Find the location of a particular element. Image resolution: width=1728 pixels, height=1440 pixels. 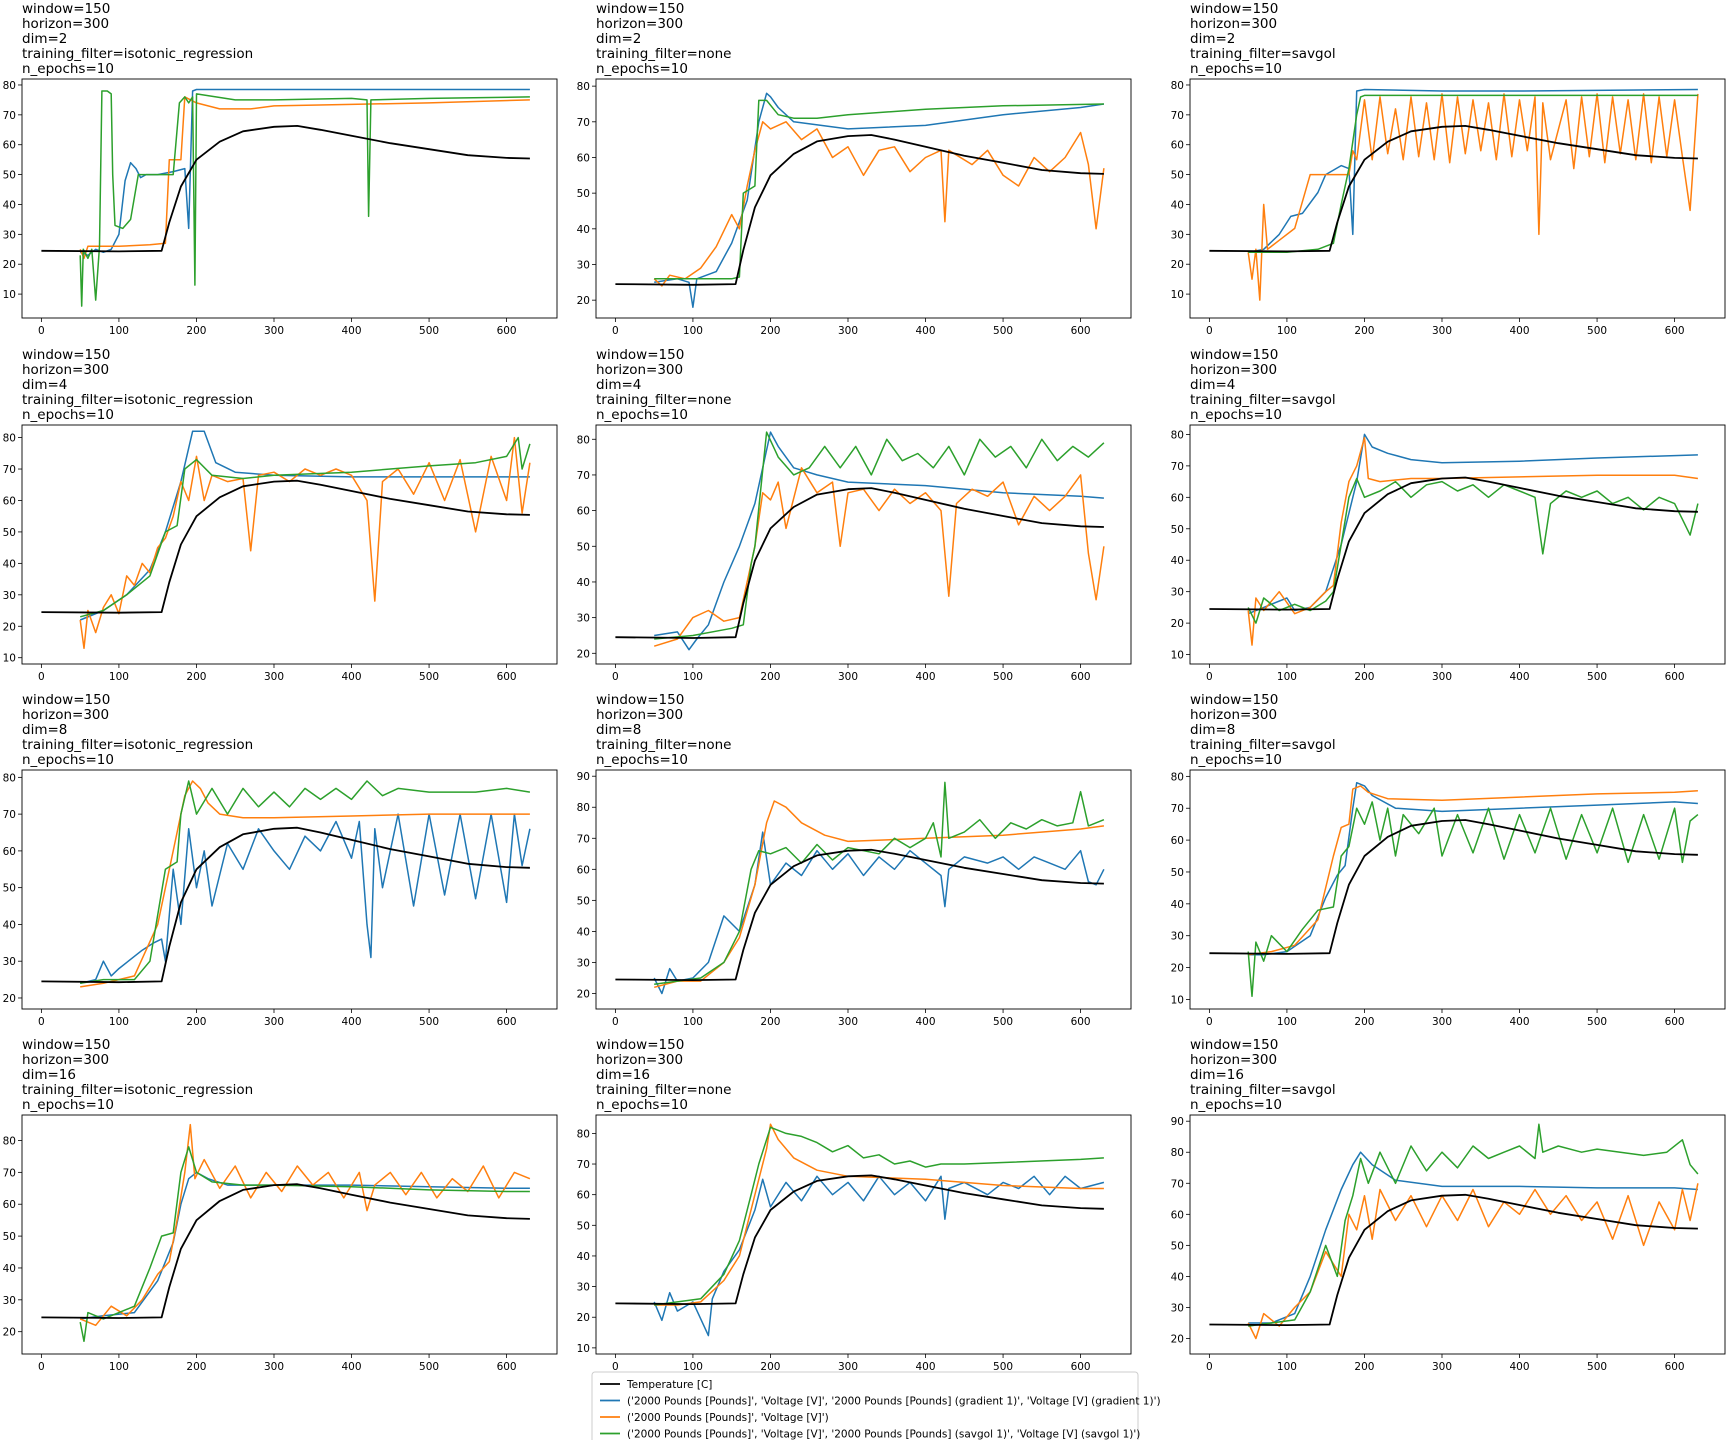

legend-label-plain: ('2000 Pounds [Pounds]', 'Voltage [V]') is located at coordinates (728, 1418).